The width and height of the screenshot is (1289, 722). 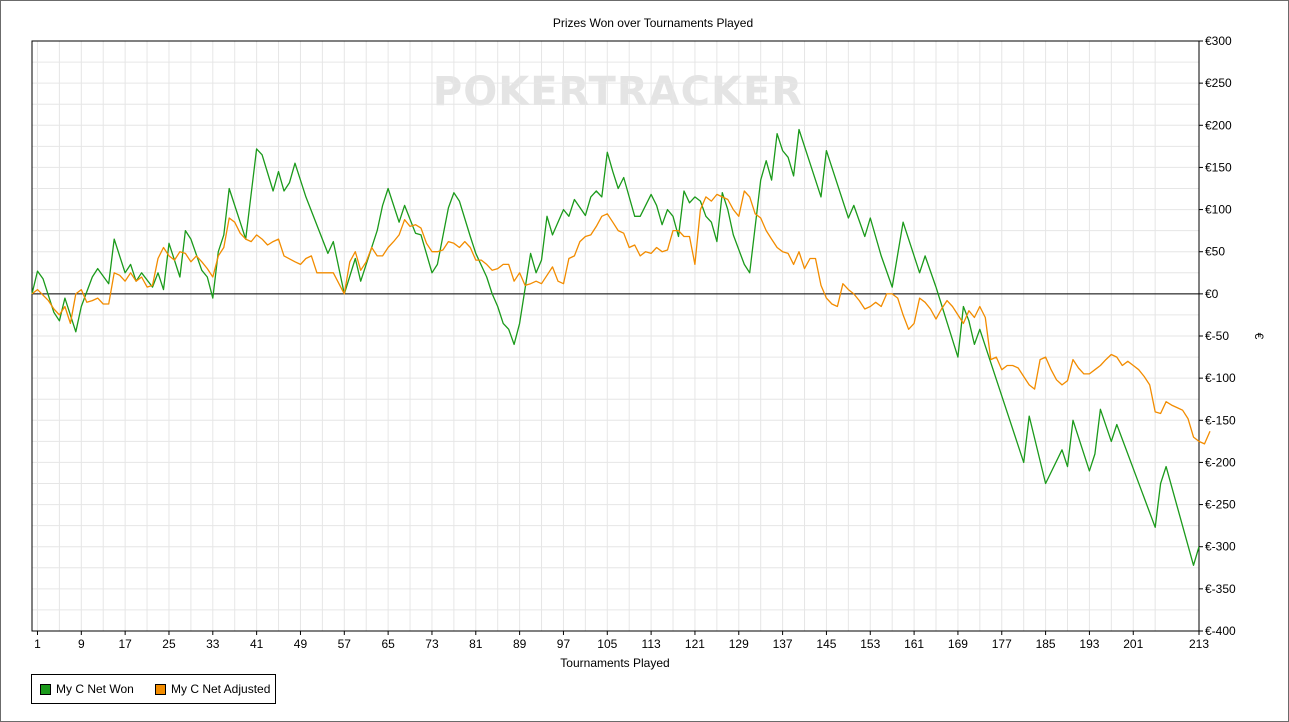 I want to click on x-tick-label: 201, so click(x=1133, y=644).